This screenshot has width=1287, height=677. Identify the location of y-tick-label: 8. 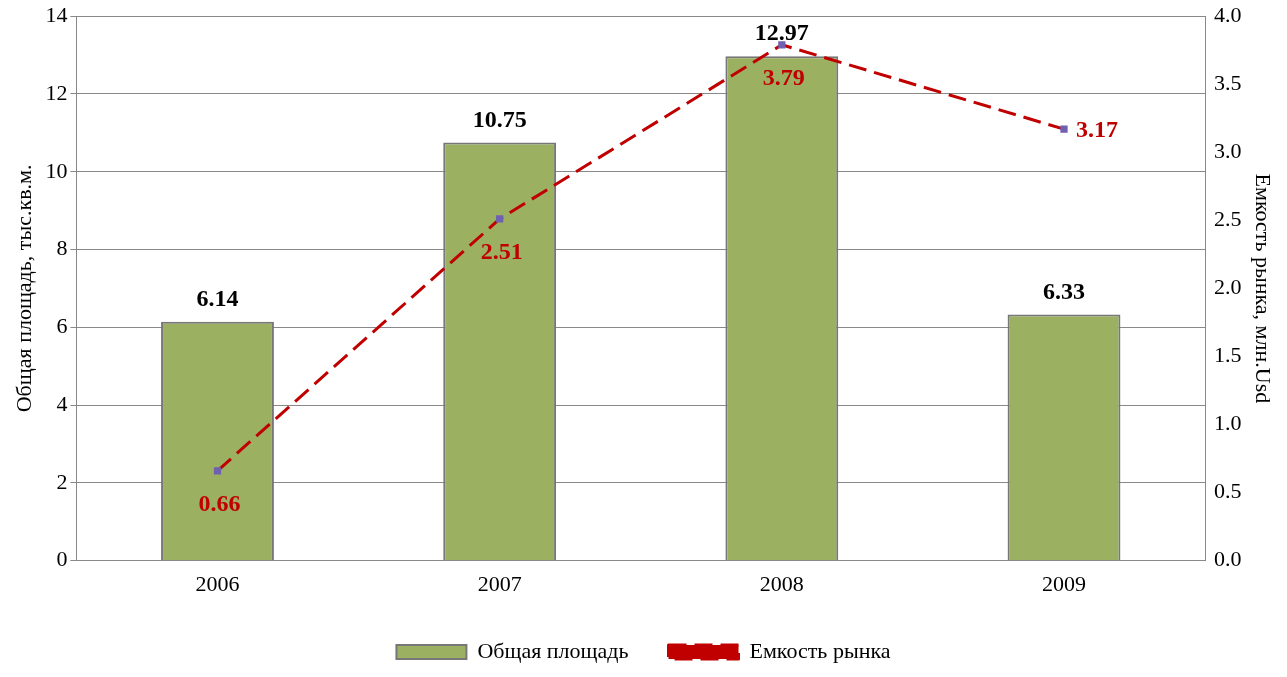
(62, 248).